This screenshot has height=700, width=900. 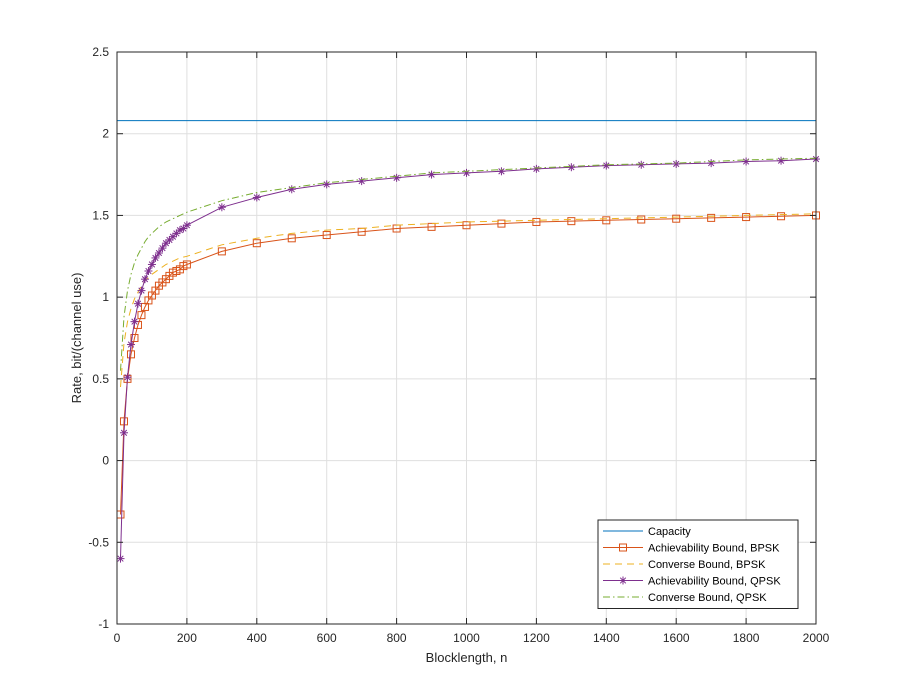 What do you see at coordinates (117, 638) in the screenshot?
I see `x-tick-label: 0` at bounding box center [117, 638].